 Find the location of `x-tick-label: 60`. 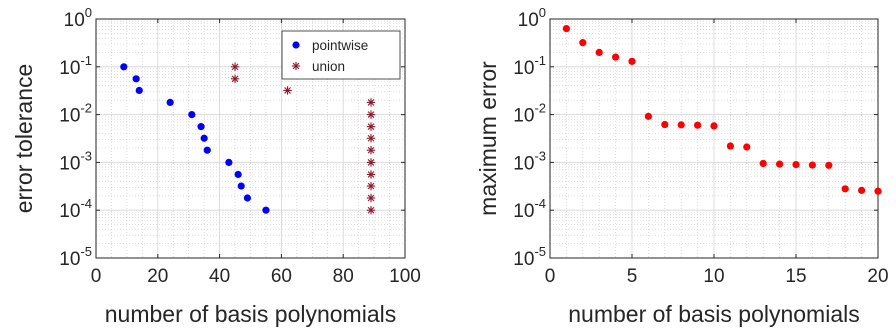

x-tick-label: 60 is located at coordinates (281, 276).